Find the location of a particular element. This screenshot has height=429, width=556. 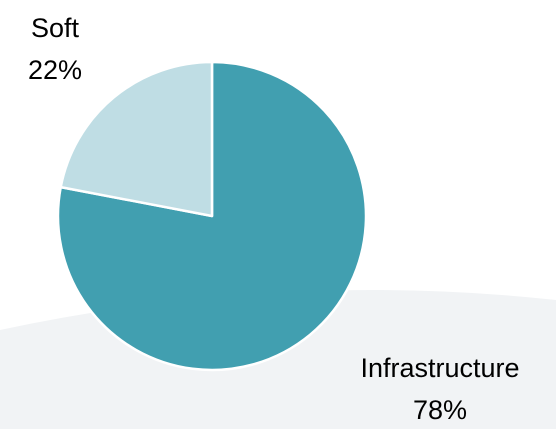

slice-value-label: 78% is located at coordinates (440, 410).